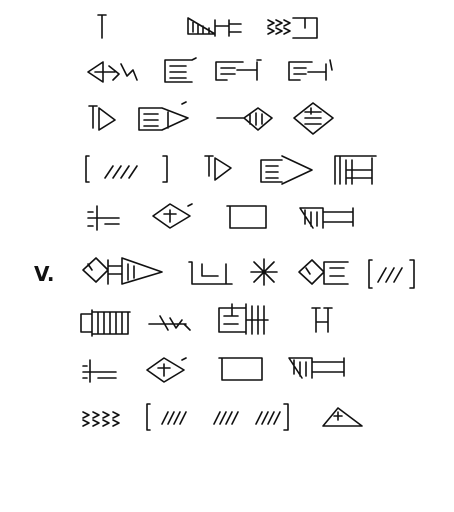  What do you see at coordinates (264, 272) in the screenshot?
I see `cuneiform-sign-star` at bounding box center [264, 272].